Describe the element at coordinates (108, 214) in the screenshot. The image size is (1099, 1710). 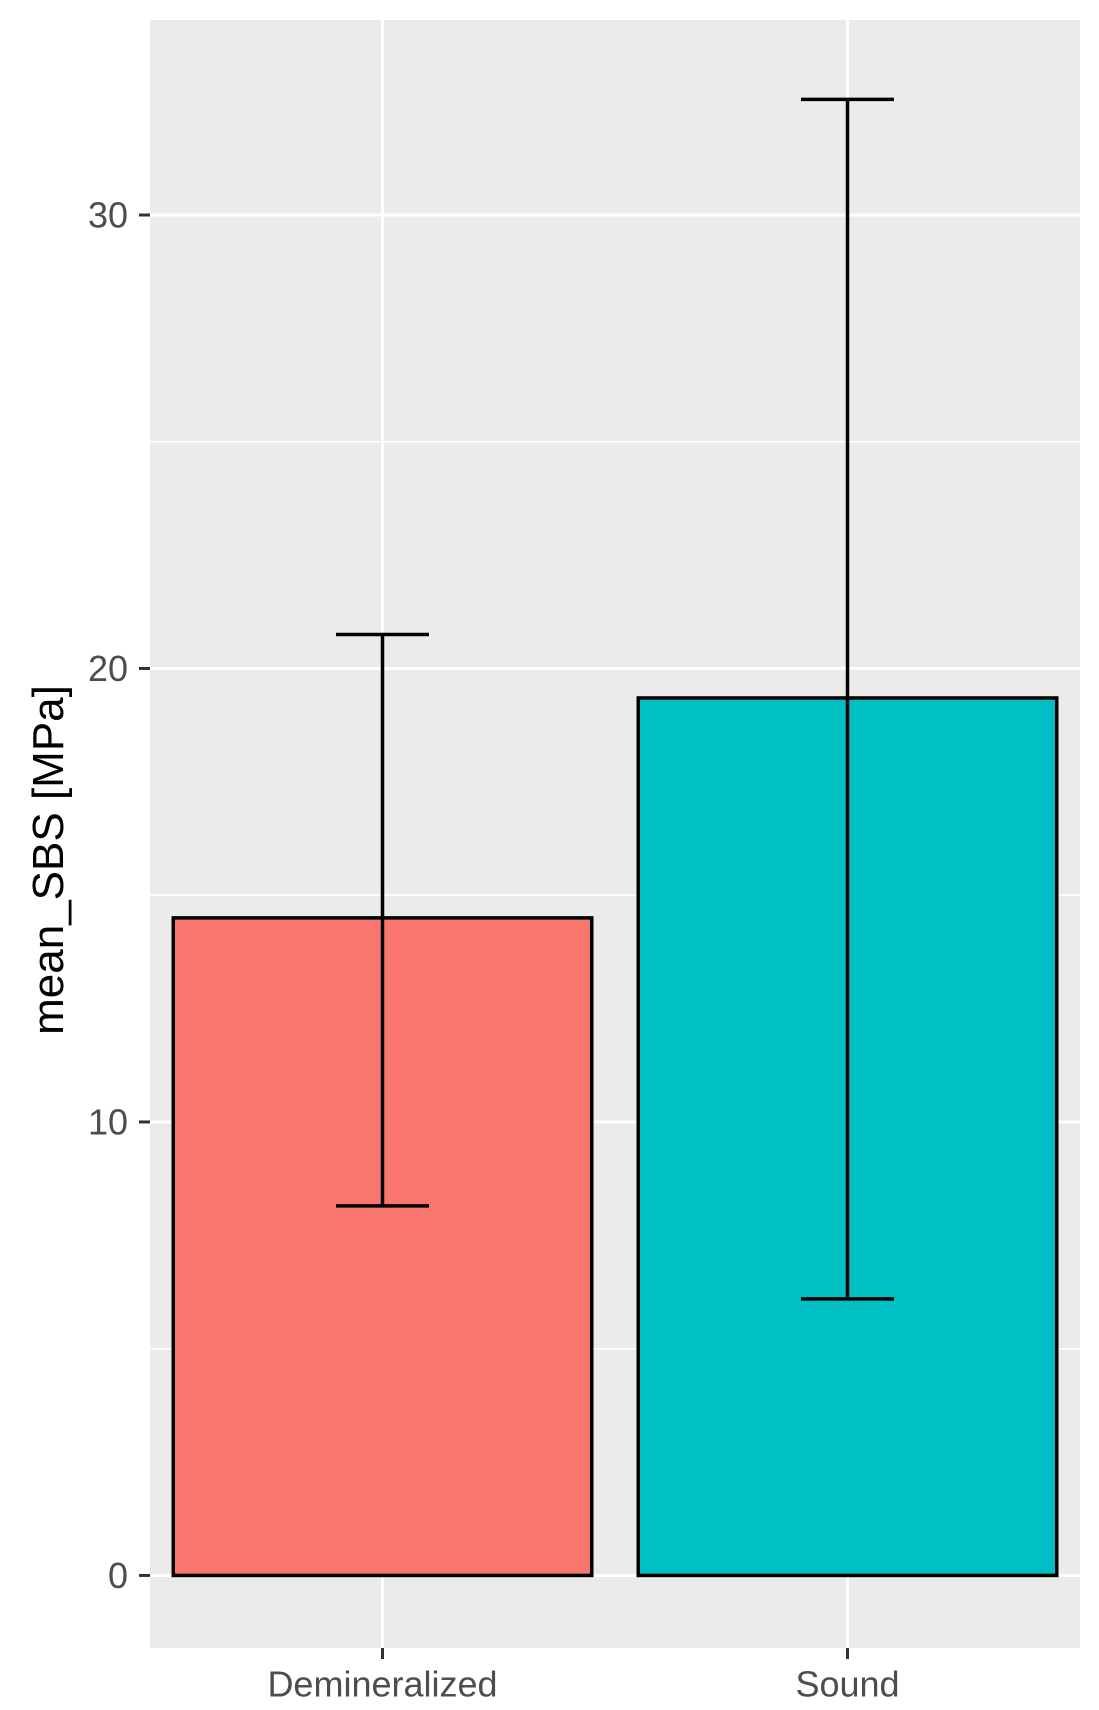
I see `y-tick-label: 30` at that location.